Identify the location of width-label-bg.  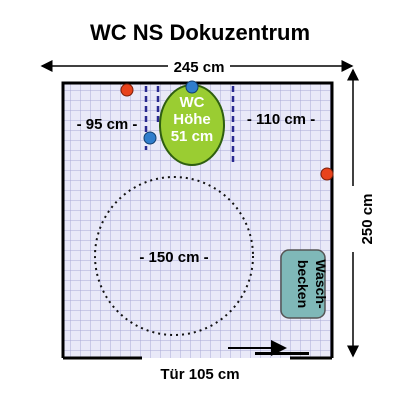
(199, 66).